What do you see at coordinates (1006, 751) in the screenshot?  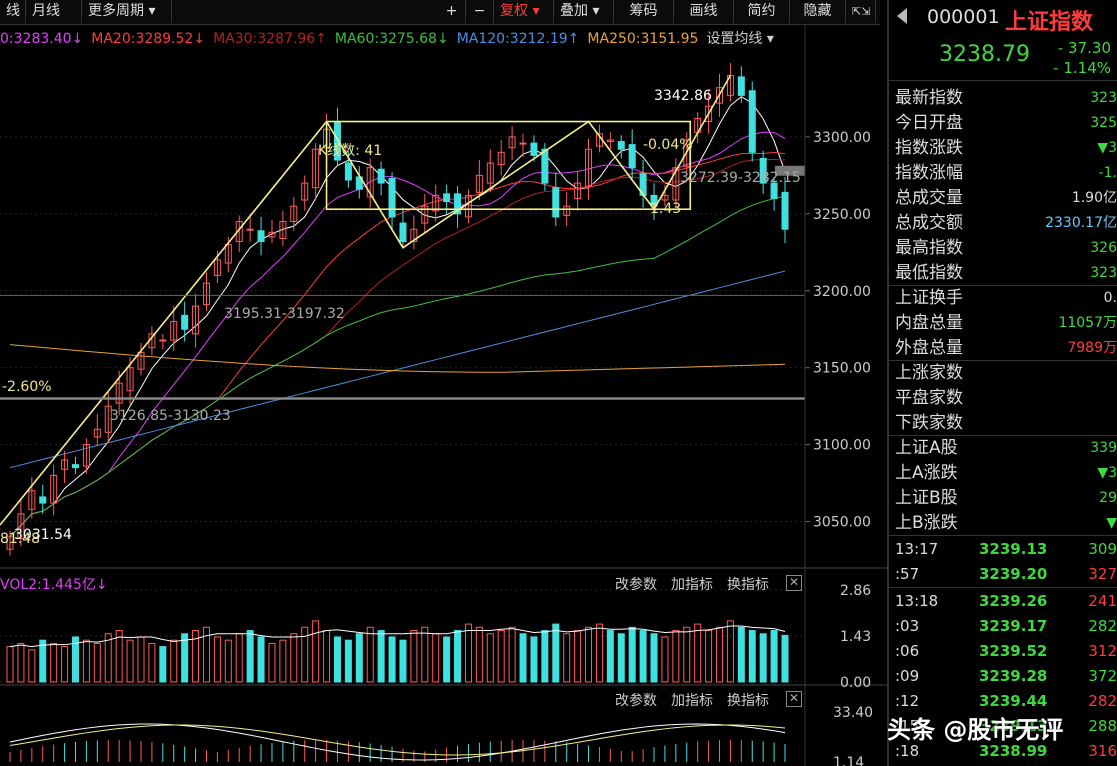 I see `tick-row: :18 3238.99 316` at bounding box center [1006, 751].